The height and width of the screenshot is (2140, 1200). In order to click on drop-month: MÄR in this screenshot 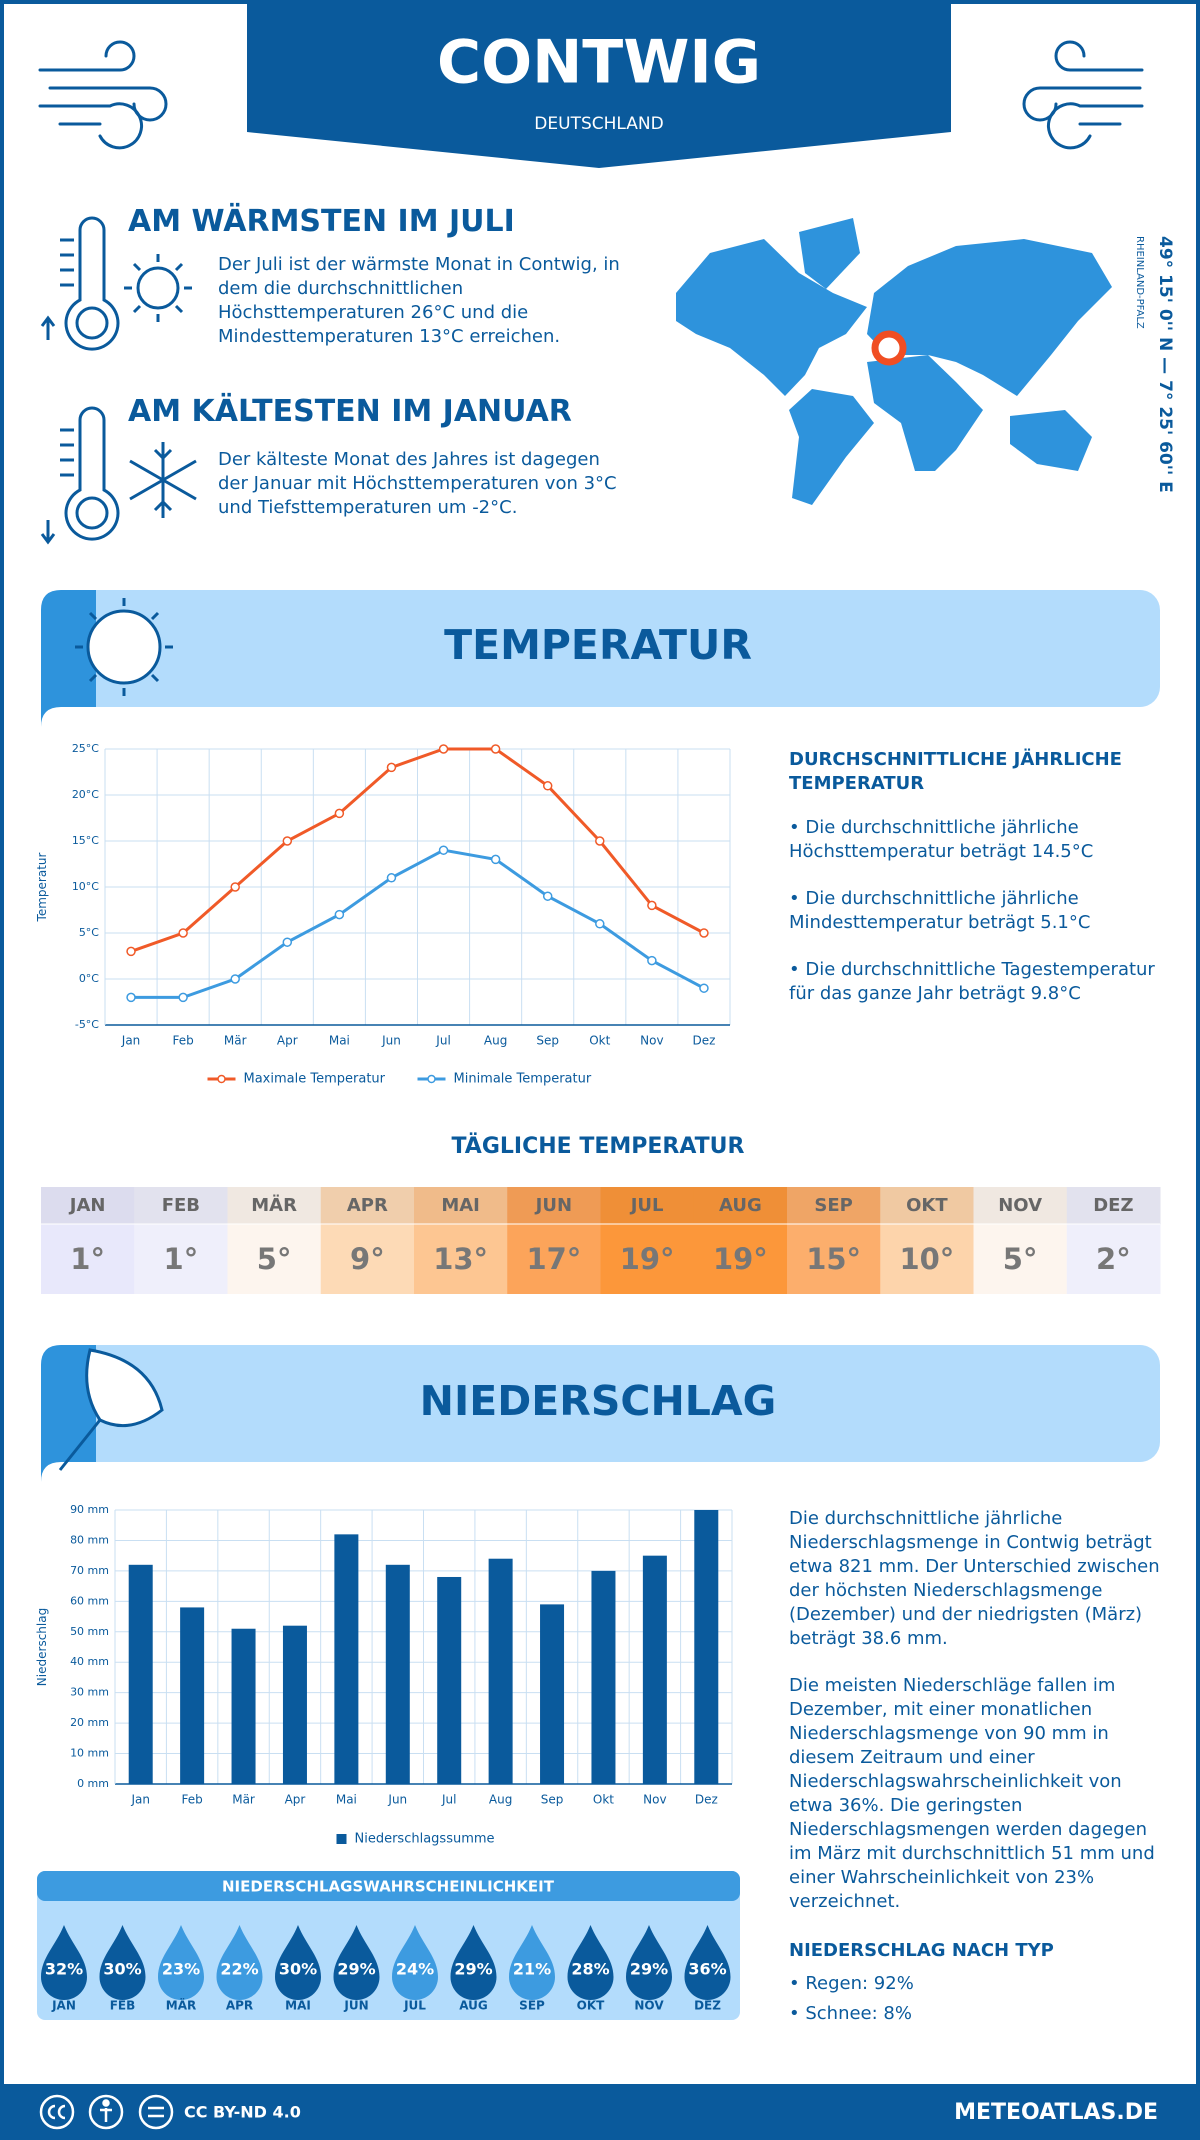, I will do `click(181, 2005)`.